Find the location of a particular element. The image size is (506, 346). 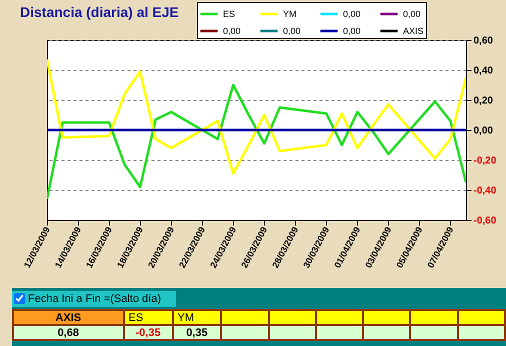

y-tick-label: -0,60 is located at coordinates (485, 221).